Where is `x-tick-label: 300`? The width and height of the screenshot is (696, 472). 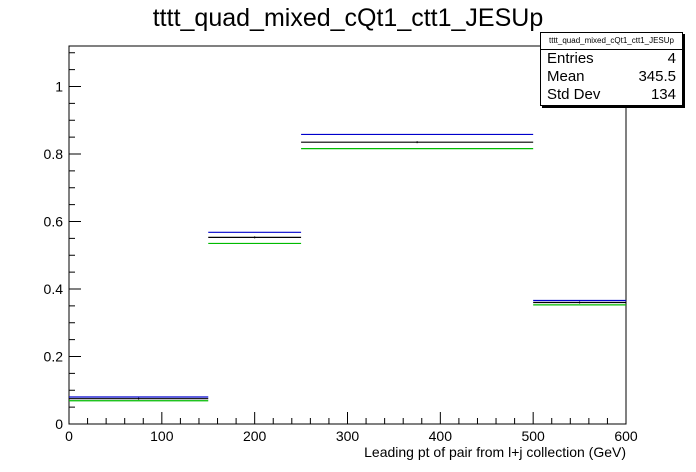 x-tick-label: 300 is located at coordinates (348, 436).